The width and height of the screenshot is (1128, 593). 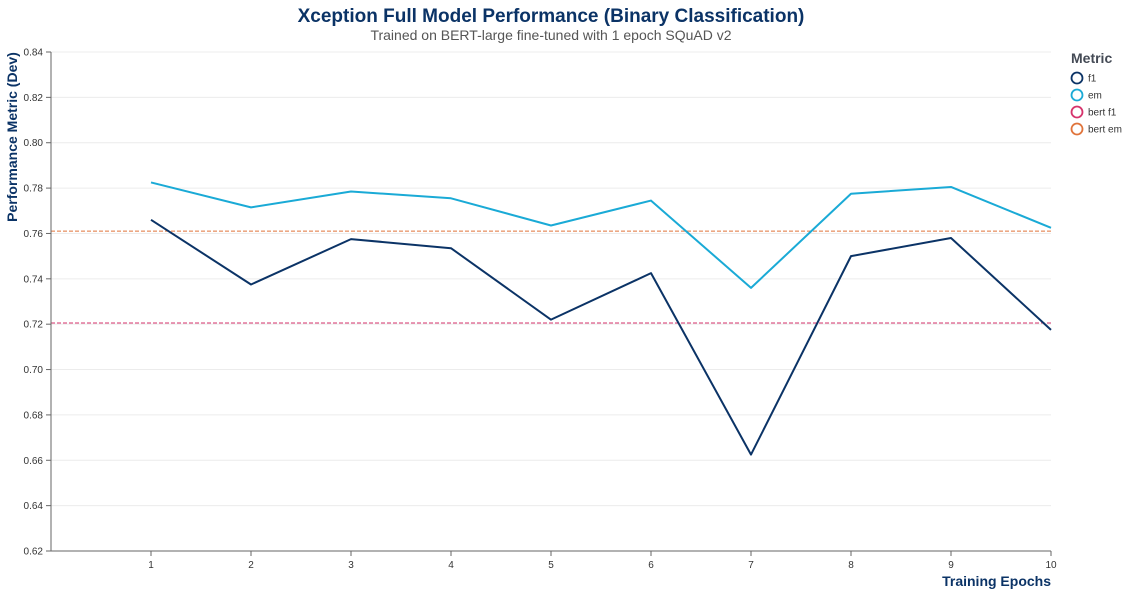 I want to click on x-tick-label: 2, so click(x=251, y=565).